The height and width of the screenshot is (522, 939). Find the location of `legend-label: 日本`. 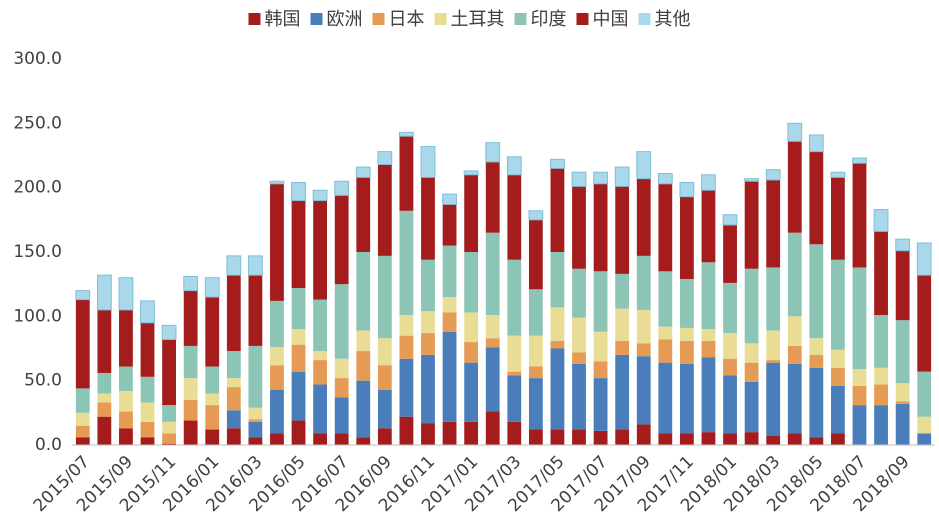

legend-label: 日本 is located at coordinates (407, 19).